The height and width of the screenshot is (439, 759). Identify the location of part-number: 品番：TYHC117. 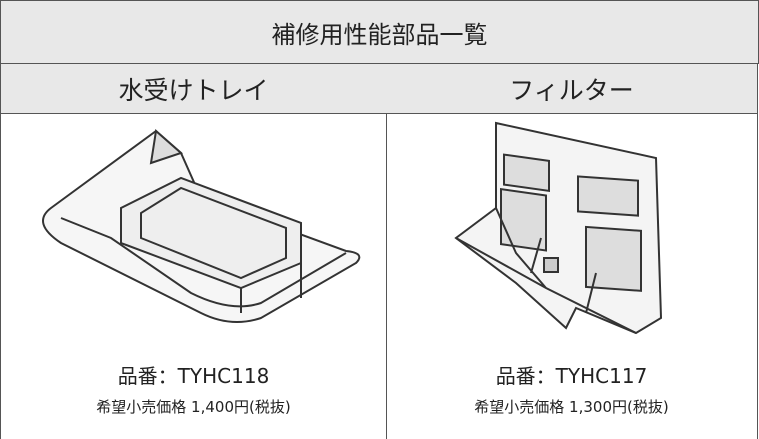
(571, 376).